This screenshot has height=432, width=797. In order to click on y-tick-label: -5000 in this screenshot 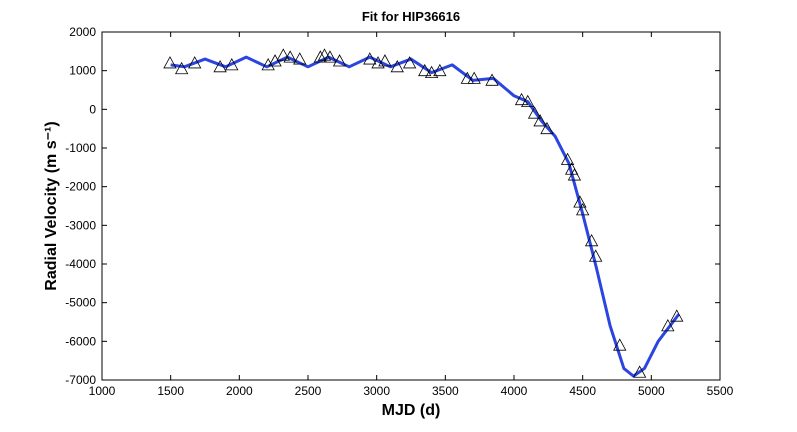, I will do `click(80, 303)`.